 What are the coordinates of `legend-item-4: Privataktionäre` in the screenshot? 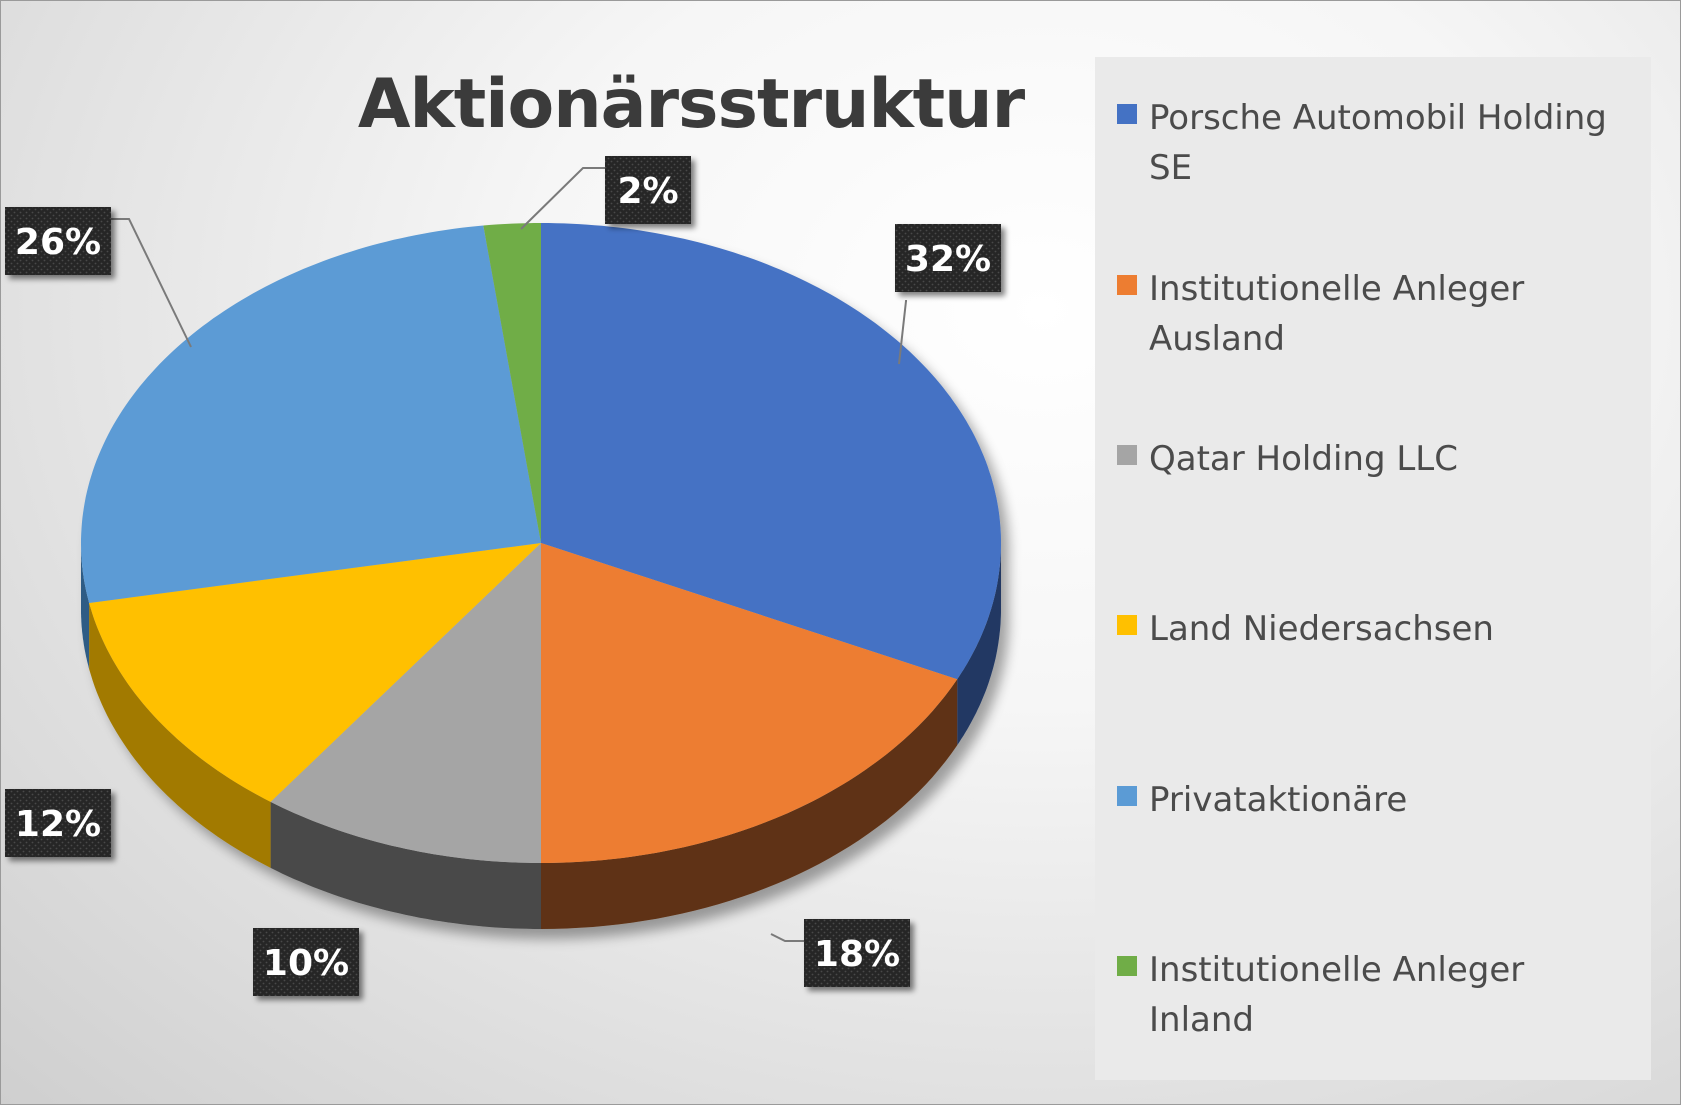 It's located at (1377, 800).